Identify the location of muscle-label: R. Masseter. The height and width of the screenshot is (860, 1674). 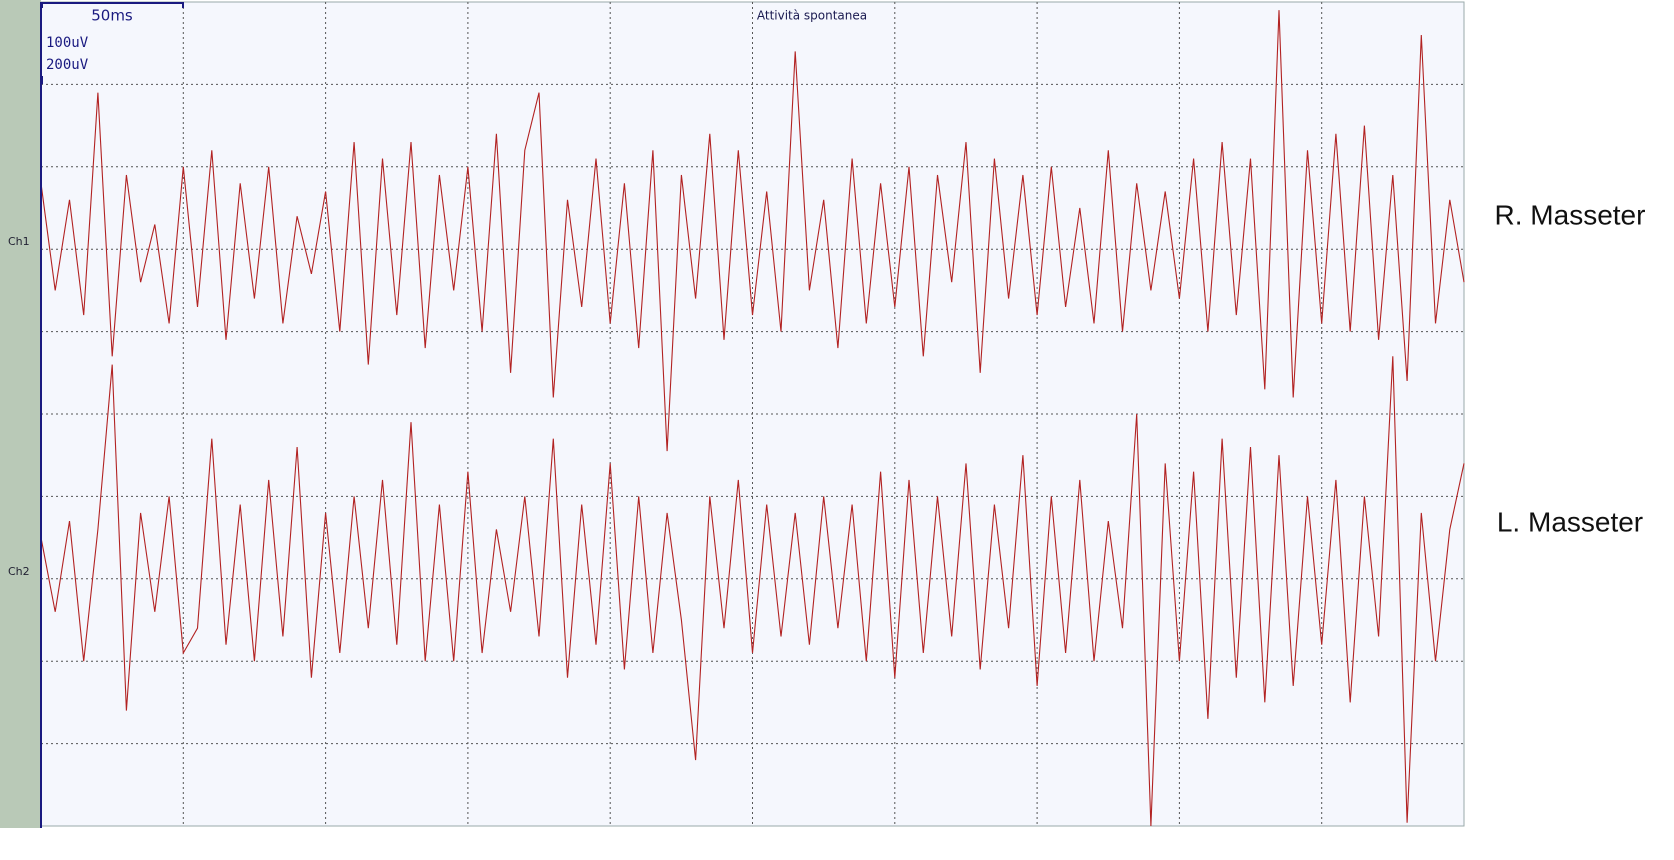
(1570, 214).